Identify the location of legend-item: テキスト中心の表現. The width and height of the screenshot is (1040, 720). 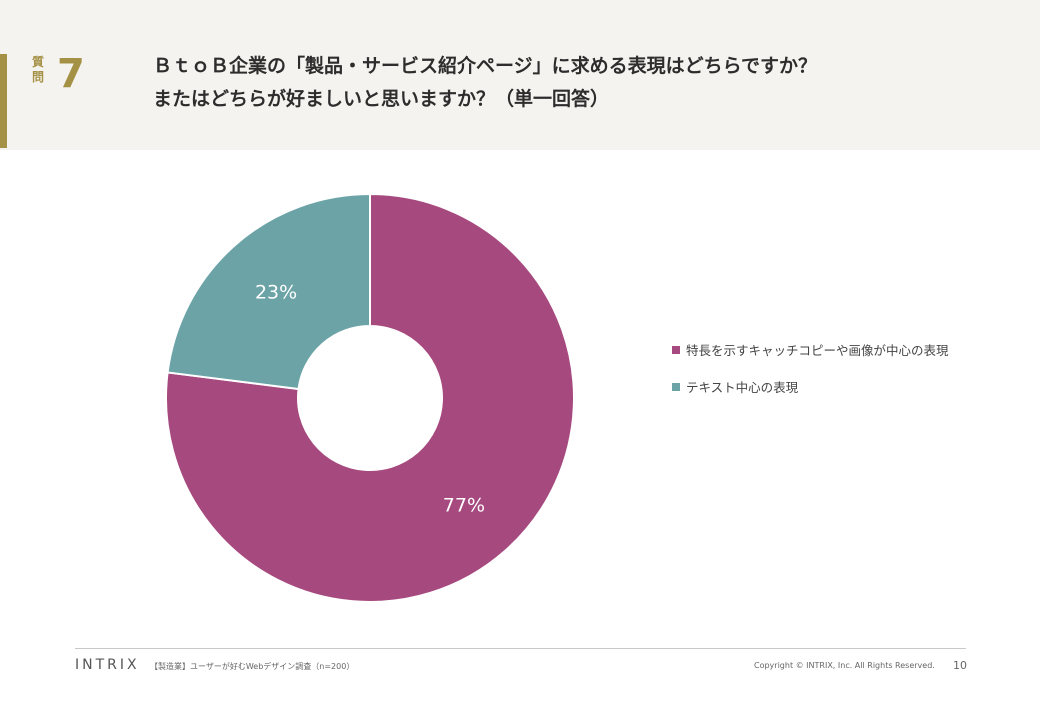
(822, 387).